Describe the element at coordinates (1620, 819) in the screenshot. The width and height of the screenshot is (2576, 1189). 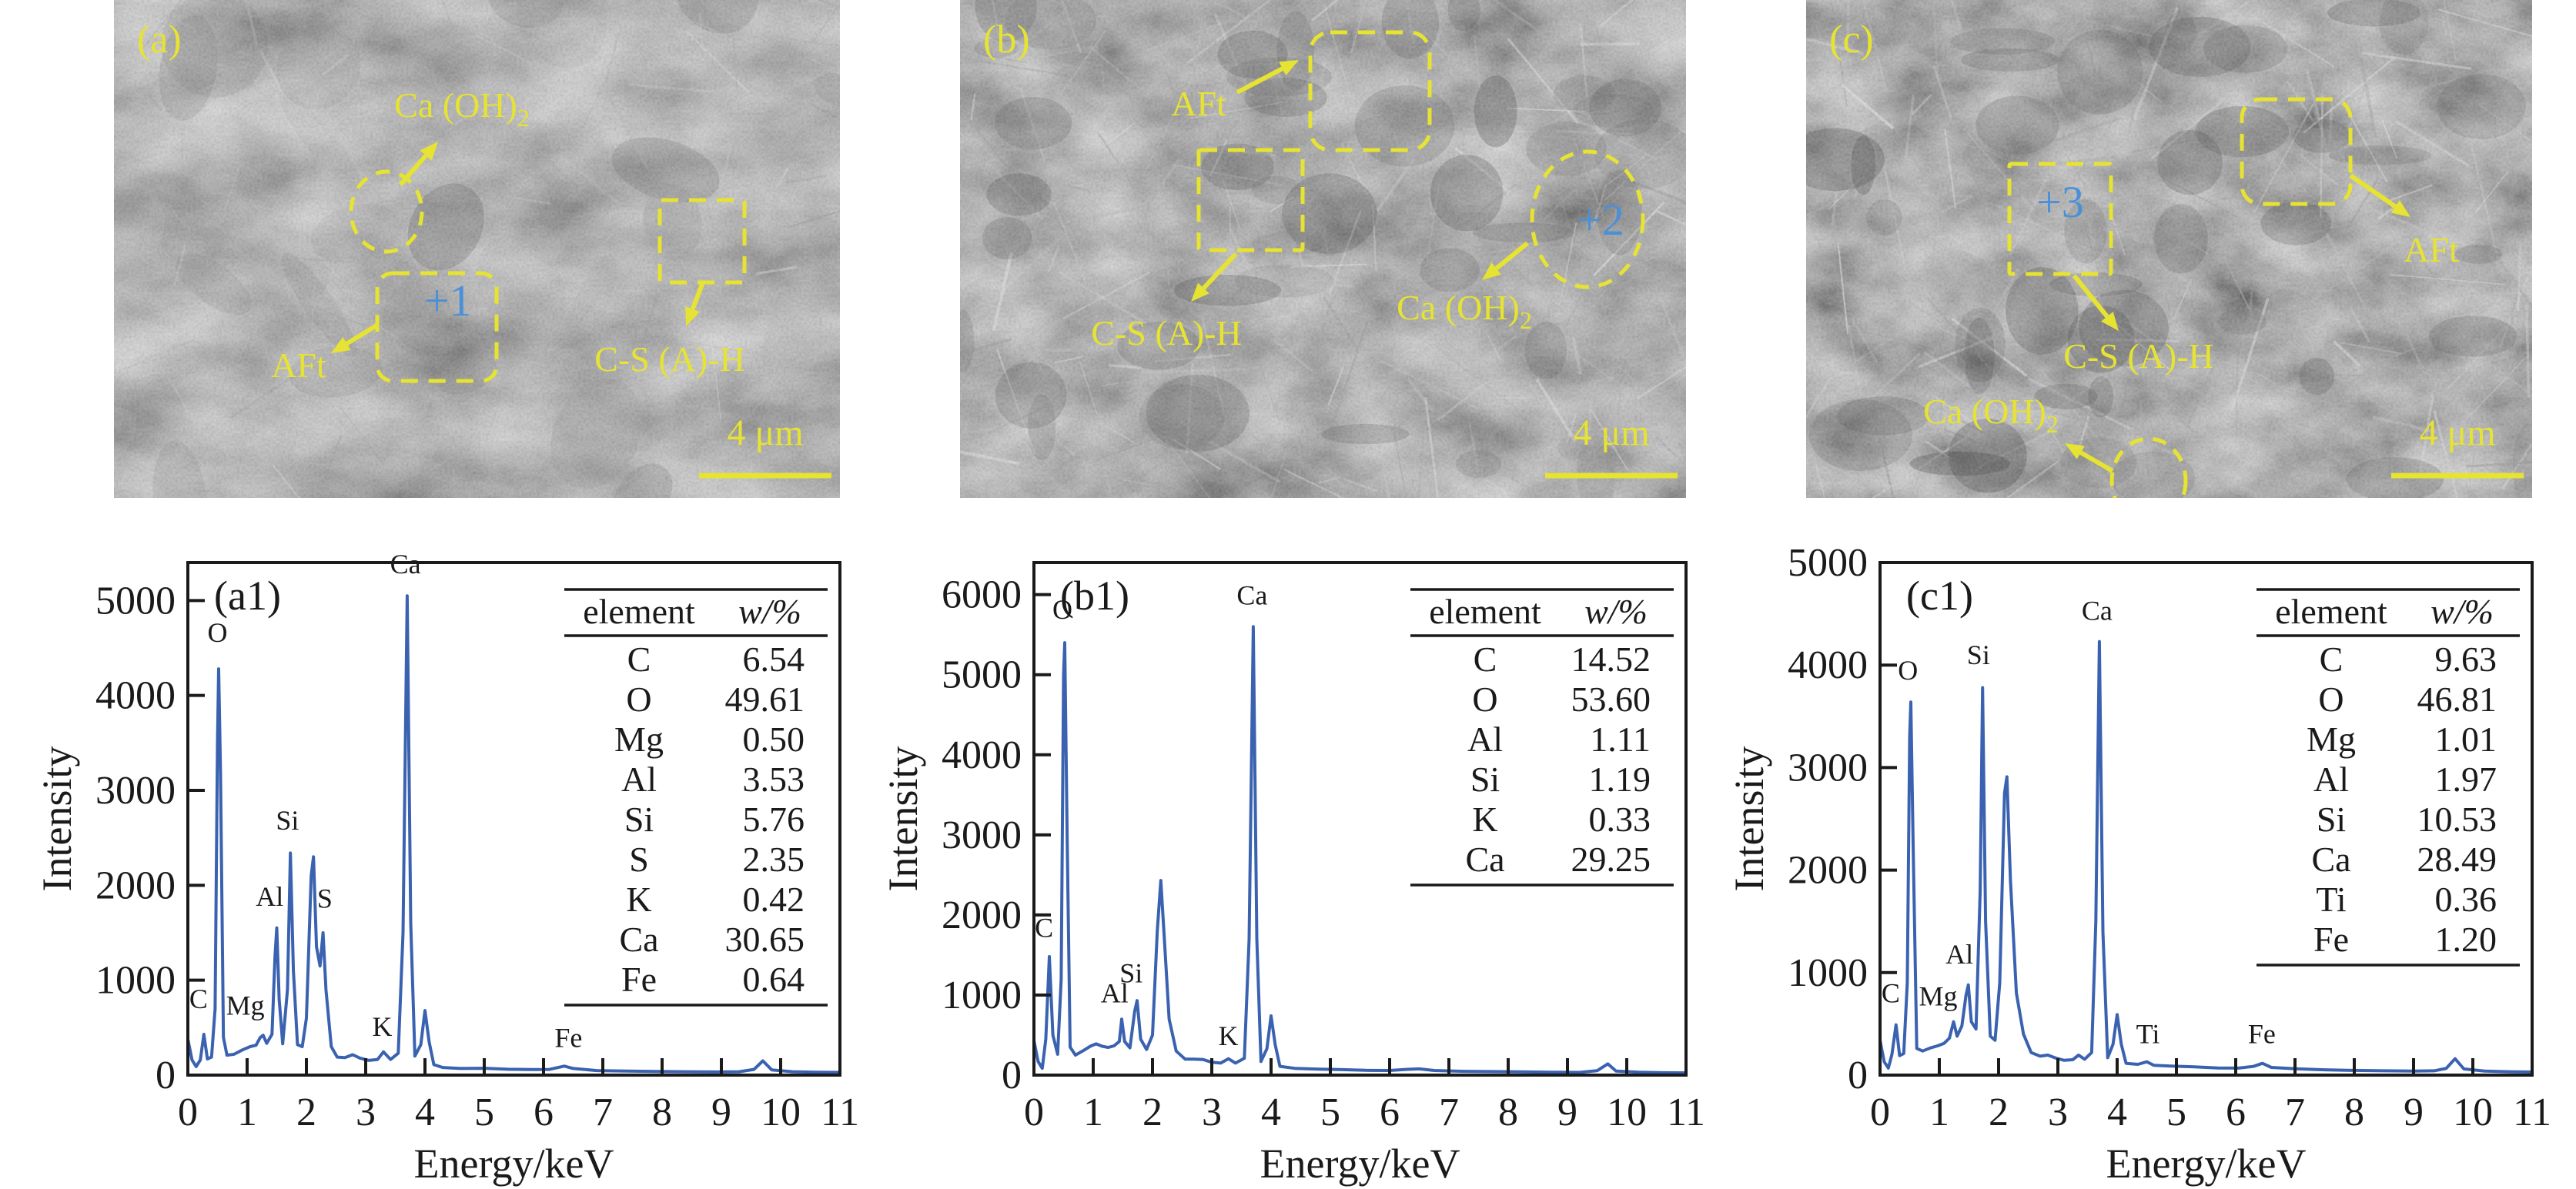
I see `table-cell-value: 0.33` at that location.